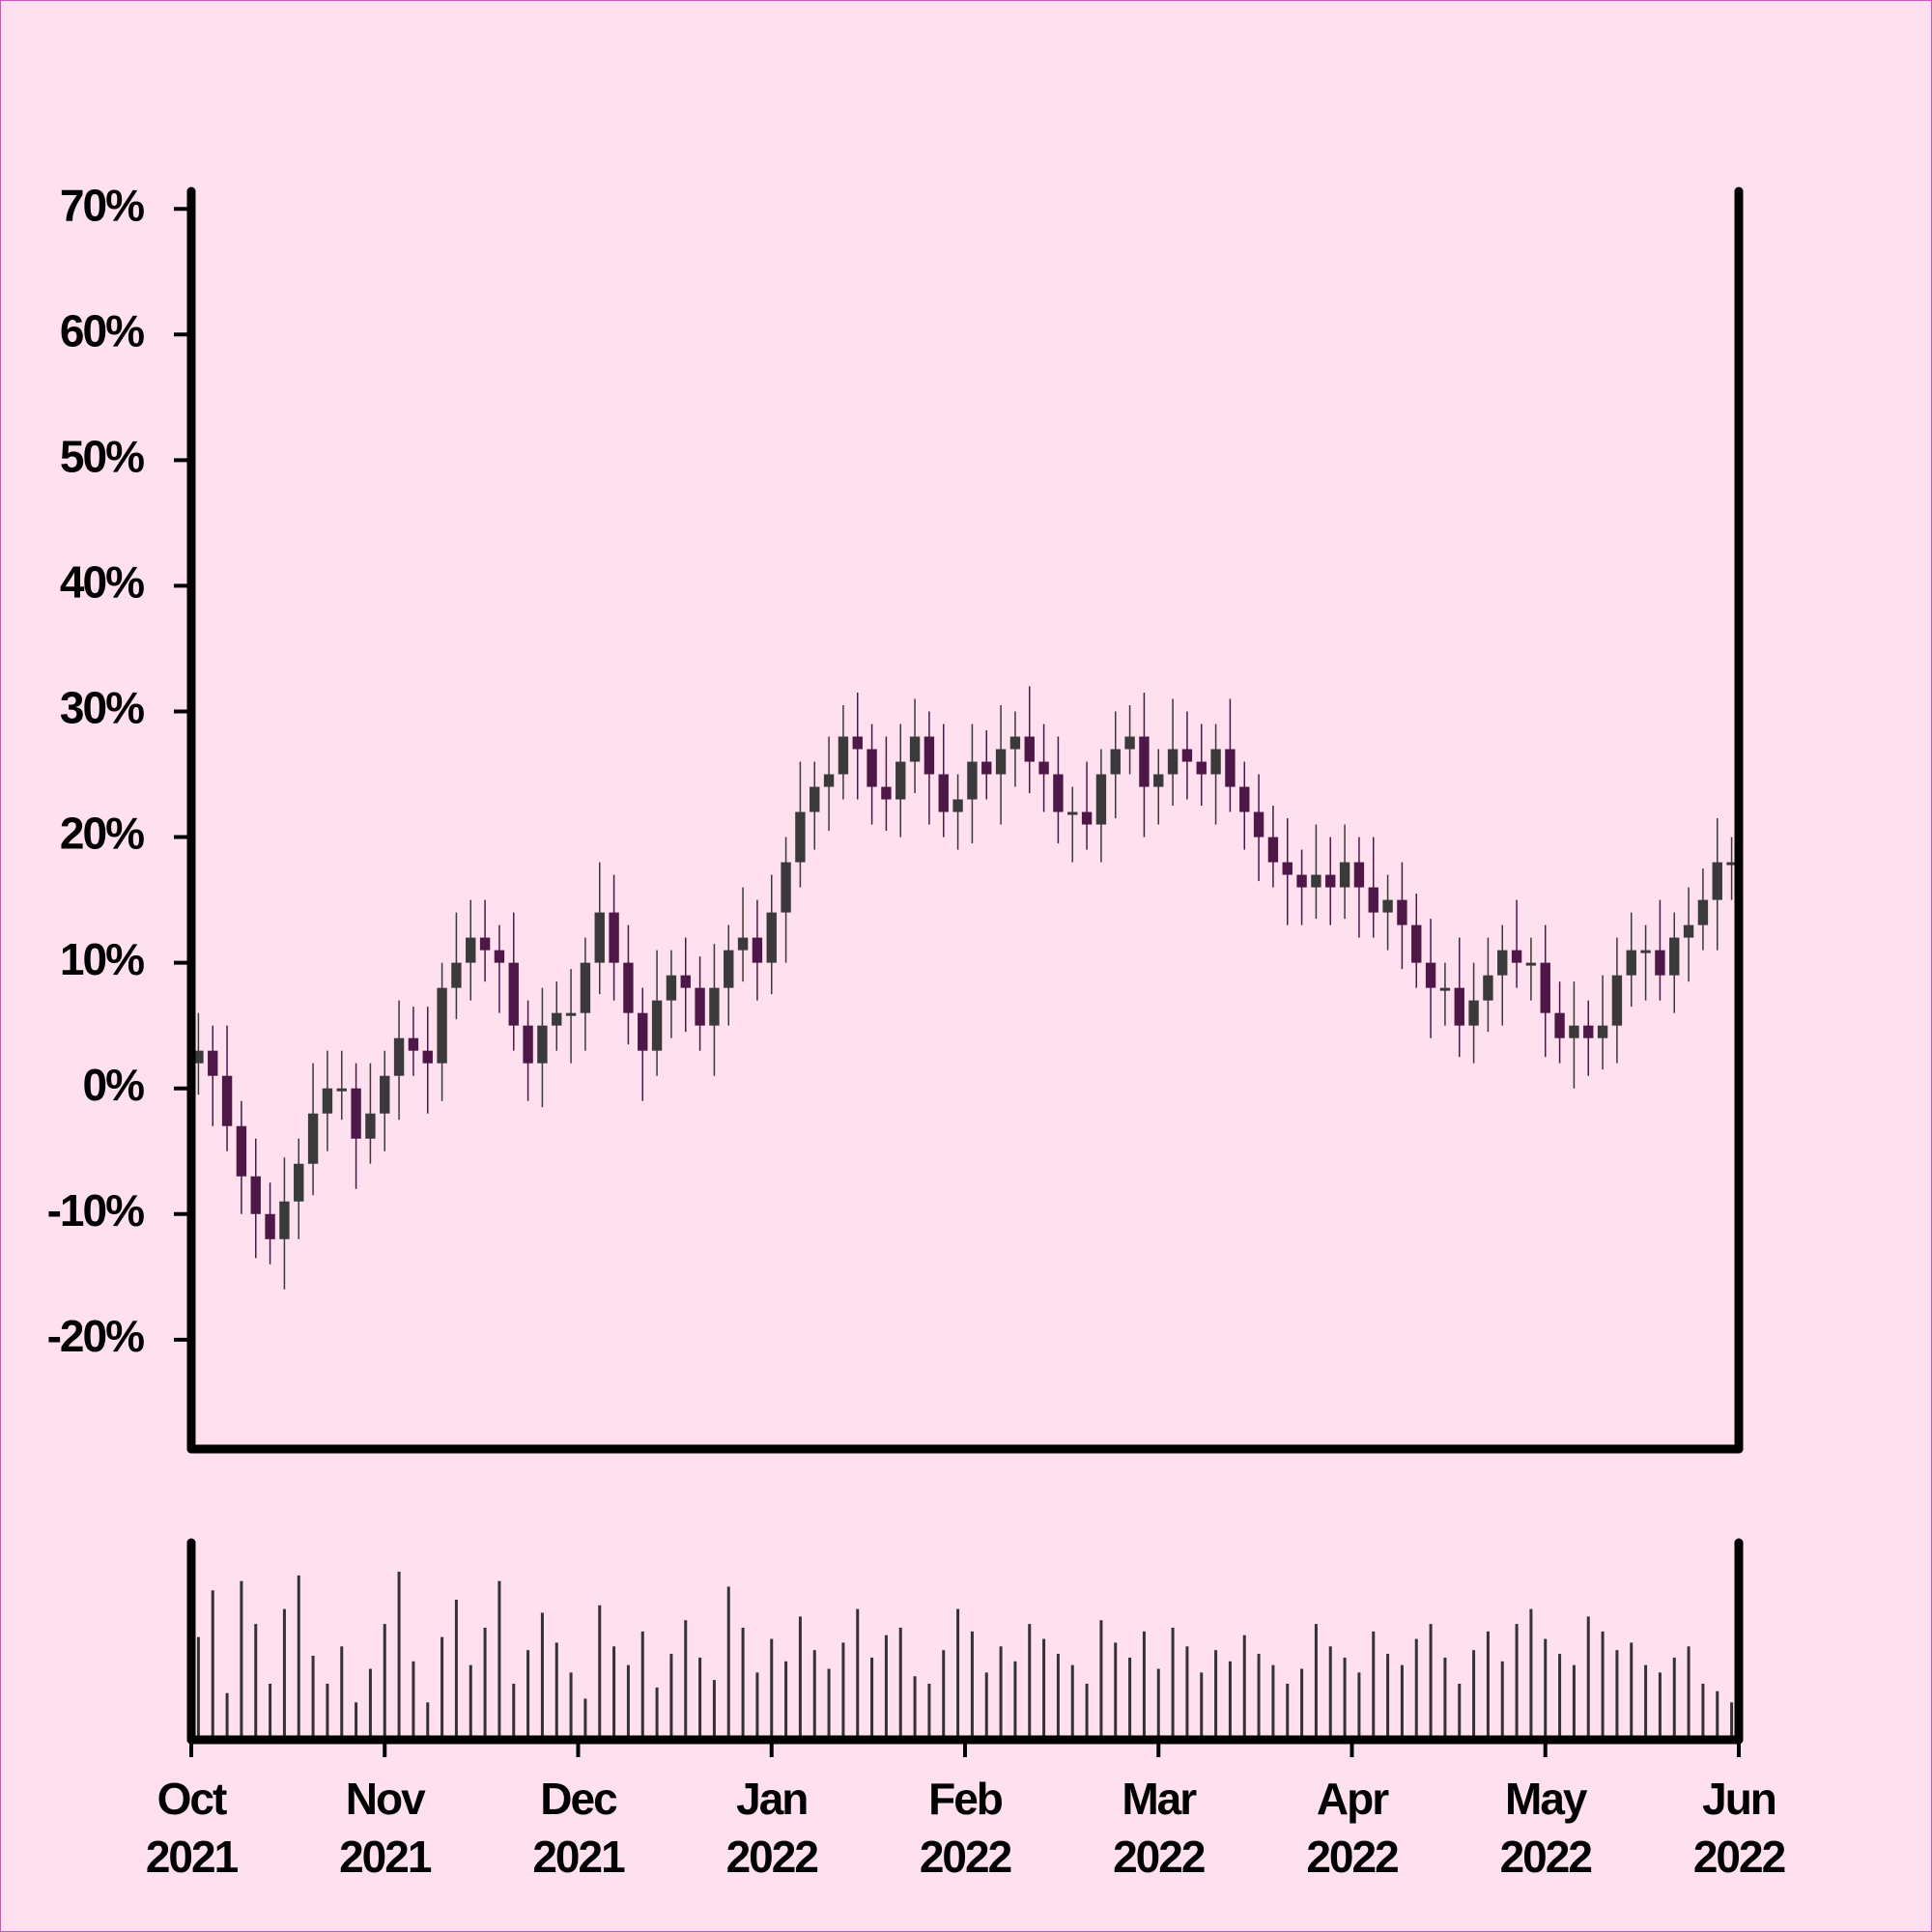 This screenshot has width=1932, height=1932. Describe the element at coordinates (578, 1828) in the screenshot. I see `x-tick-label: Dec 2021` at that location.